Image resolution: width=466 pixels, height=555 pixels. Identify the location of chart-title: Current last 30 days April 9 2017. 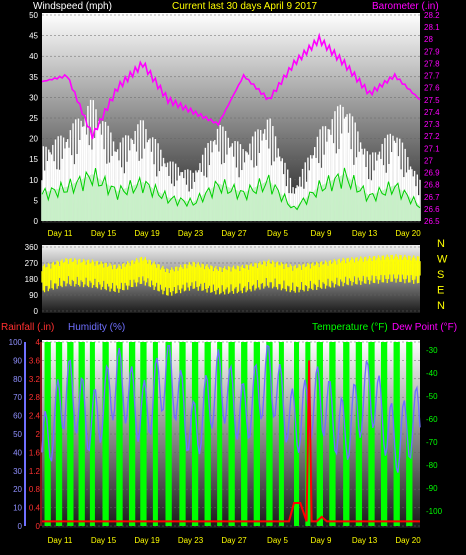
(245, 6).